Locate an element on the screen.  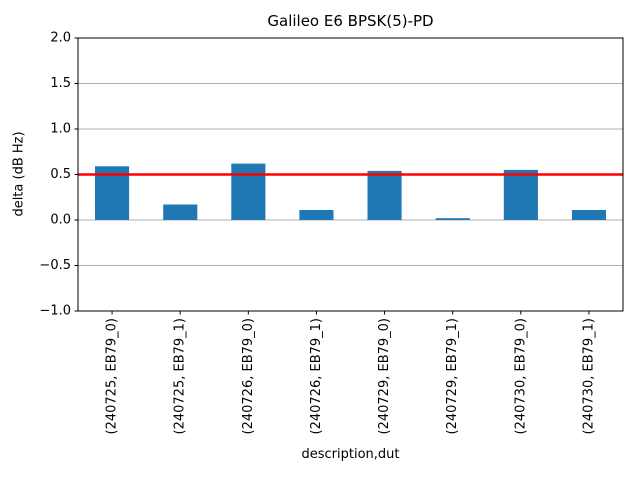
x-tick-label: (240729, EB79_0) is located at coordinates (384, 376).